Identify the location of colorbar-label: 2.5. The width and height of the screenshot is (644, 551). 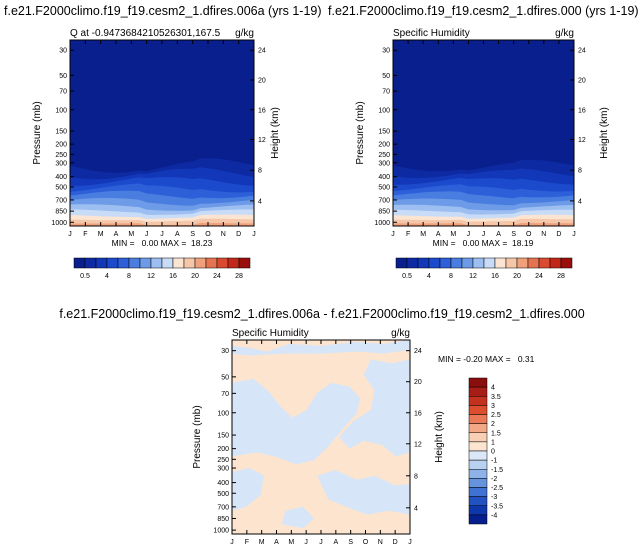
(496, 415).